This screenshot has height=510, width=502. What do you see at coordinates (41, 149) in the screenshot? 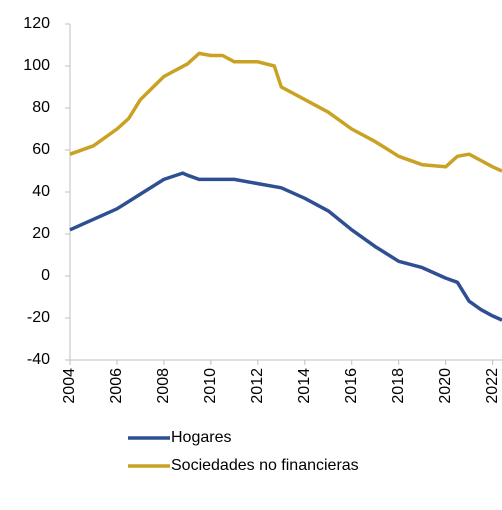
I see `y-tick-label: 60` at bounding box center [41, 149].